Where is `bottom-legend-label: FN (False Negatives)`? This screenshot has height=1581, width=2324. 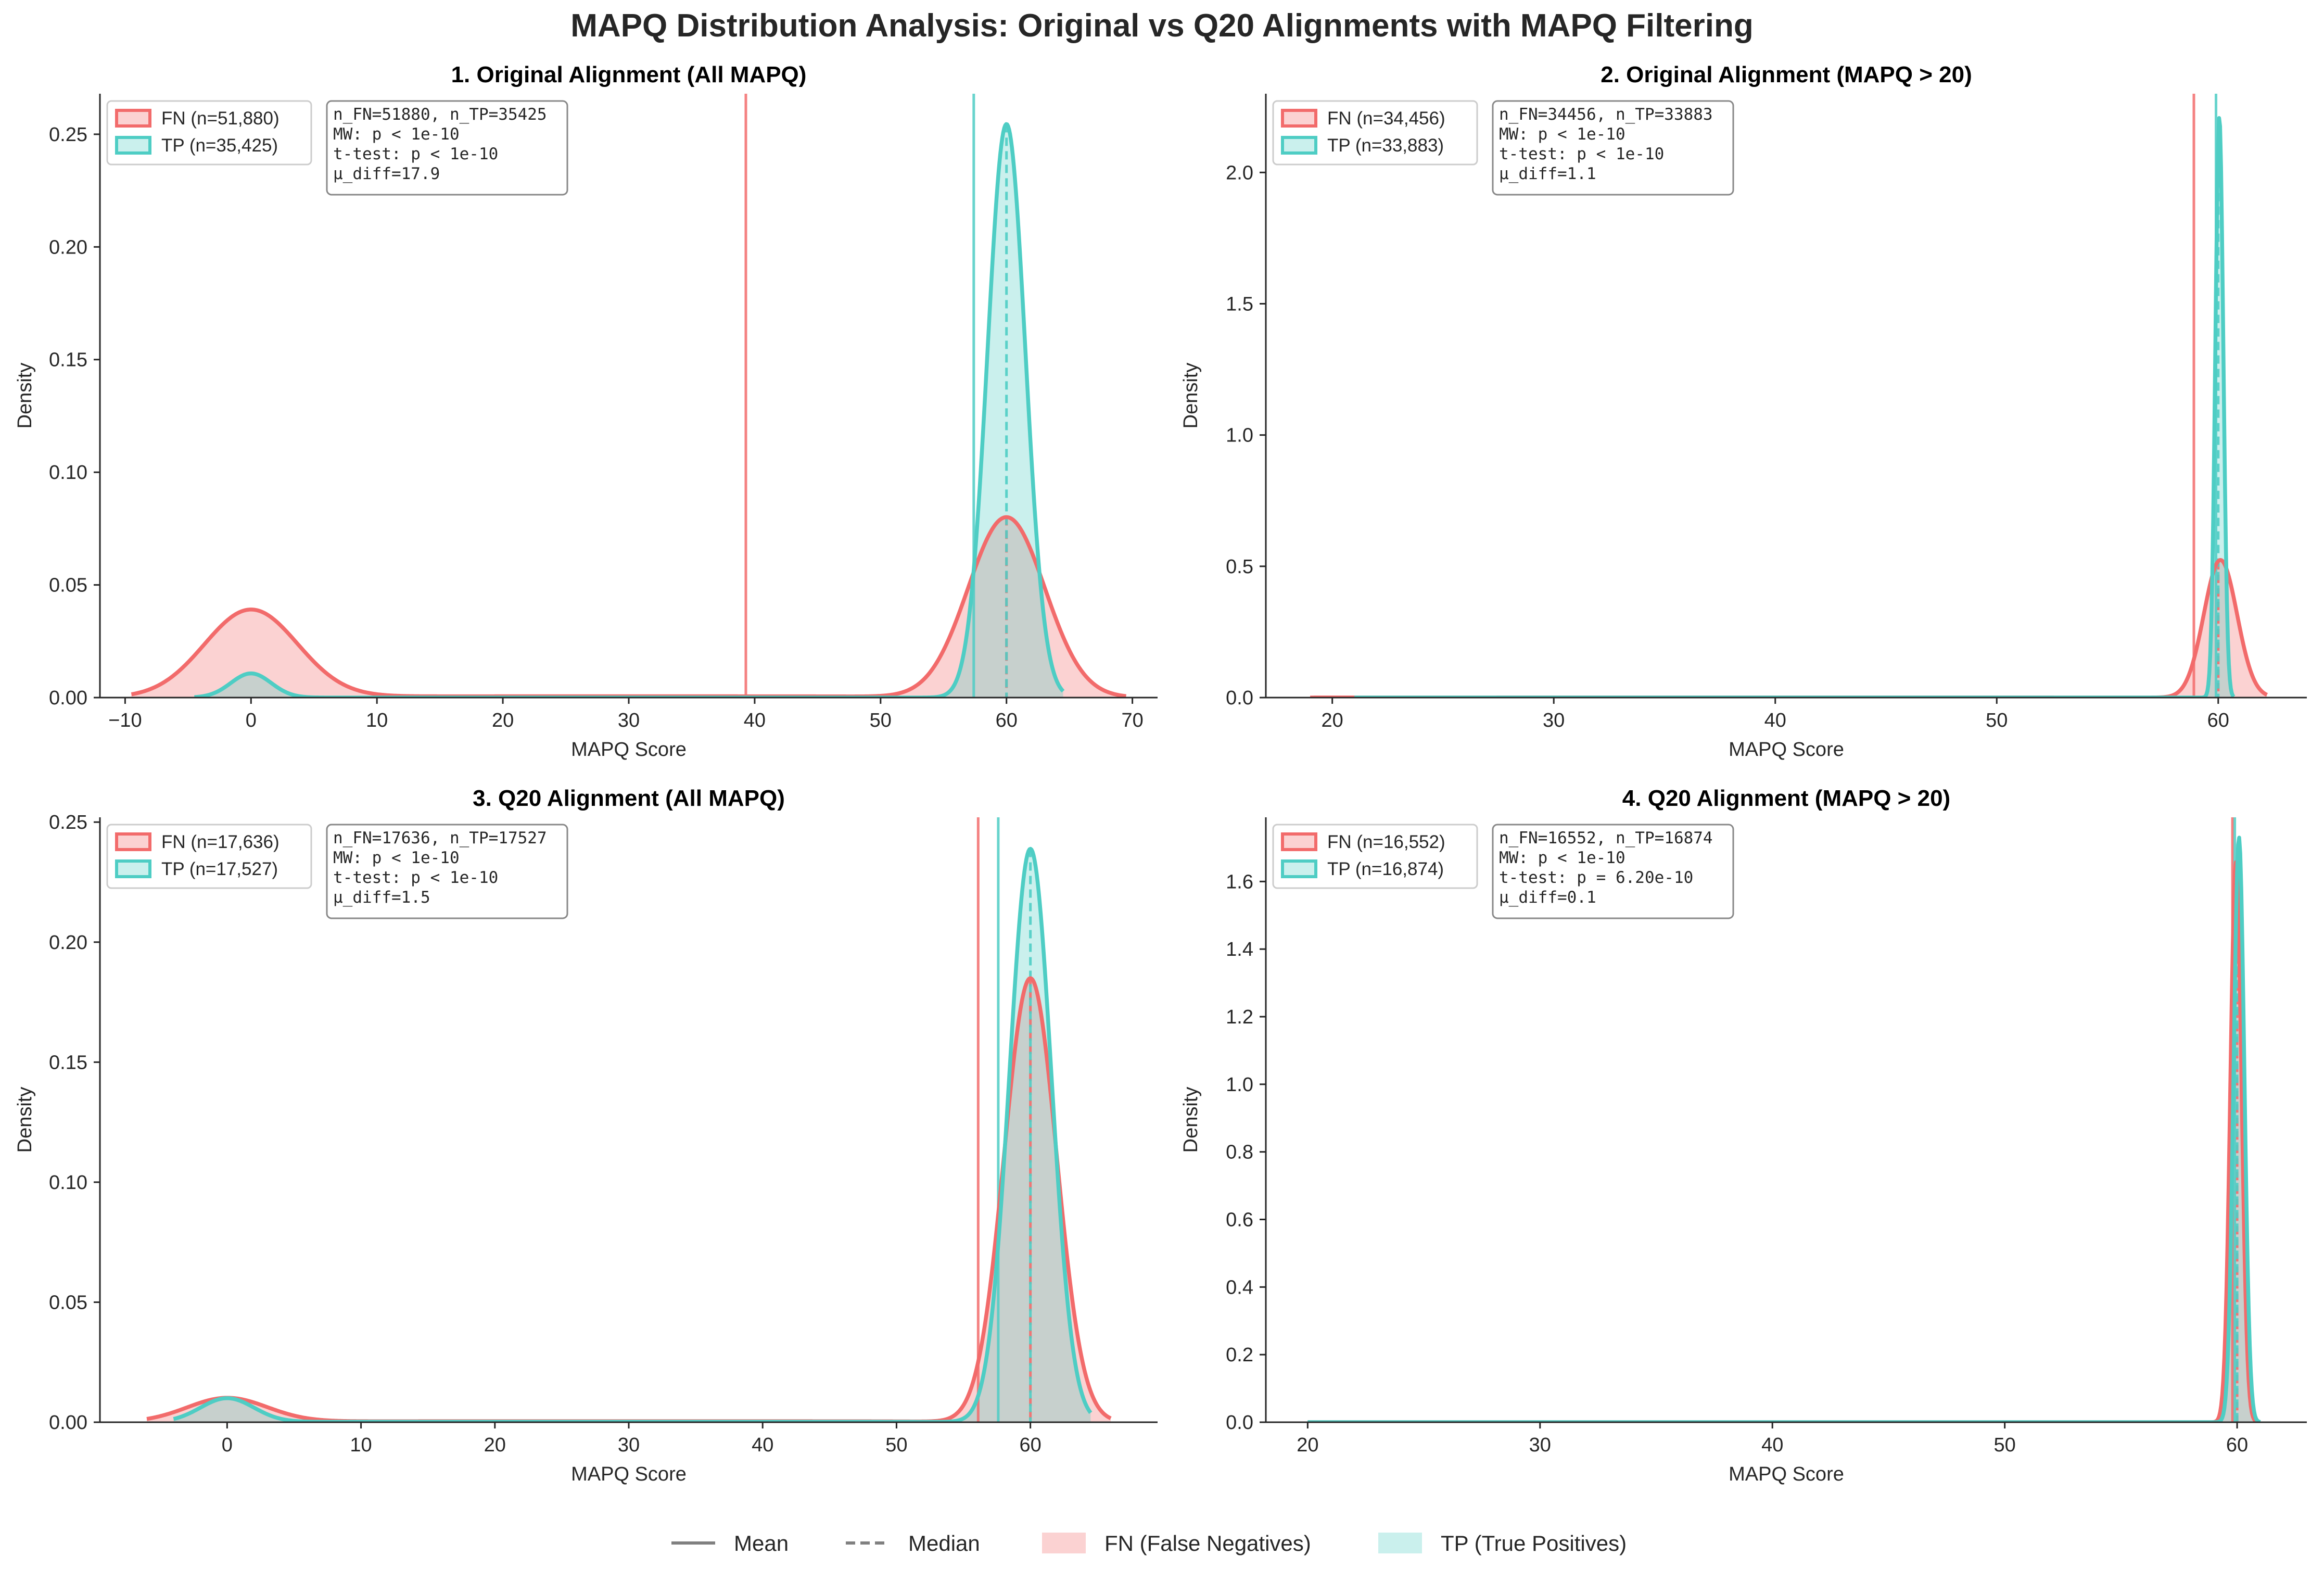 bottom-legend-label: FN (False Negatives) is located at coordinates (1207, 1543).